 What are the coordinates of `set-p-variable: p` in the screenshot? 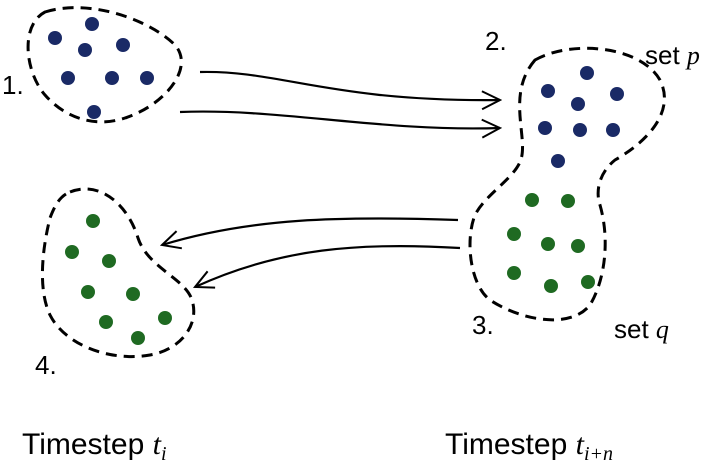 It's located at (693, 55).